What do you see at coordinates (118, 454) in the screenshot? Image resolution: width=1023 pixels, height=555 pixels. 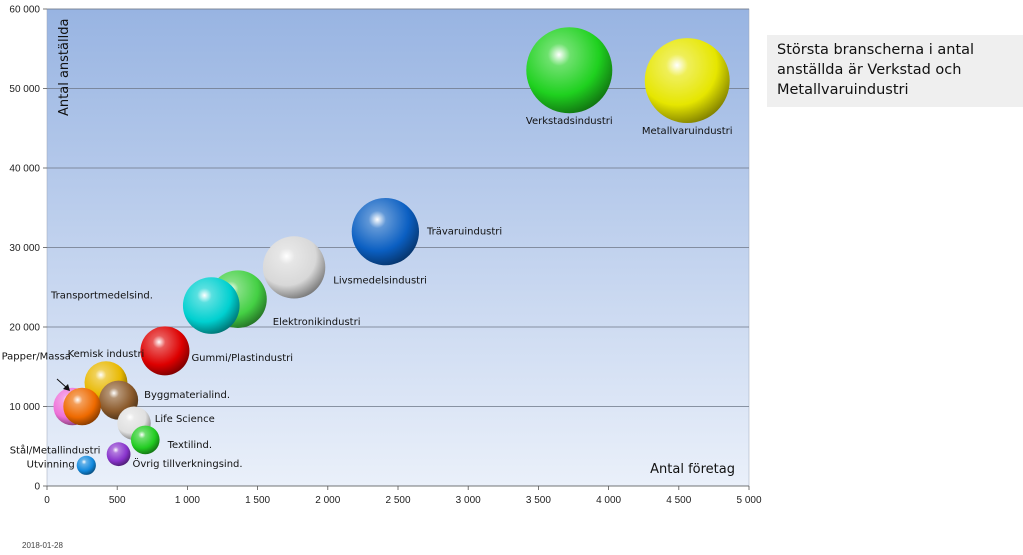 I see `bubble-ovrig-tillverkningsind` at bounding box center [118, 454].